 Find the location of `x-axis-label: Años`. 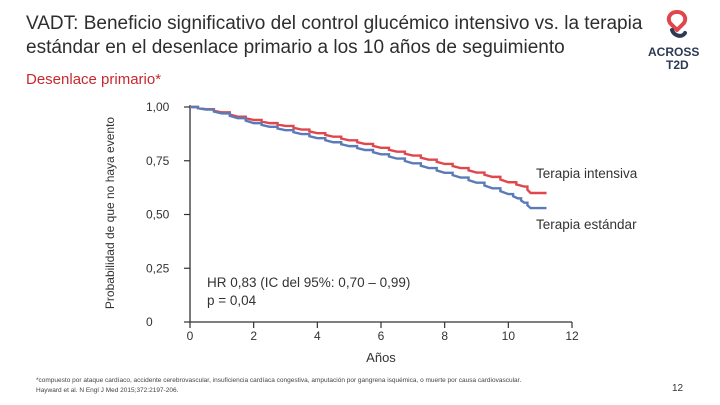

x-axis-label: Años is located at coordinates (381, 357).